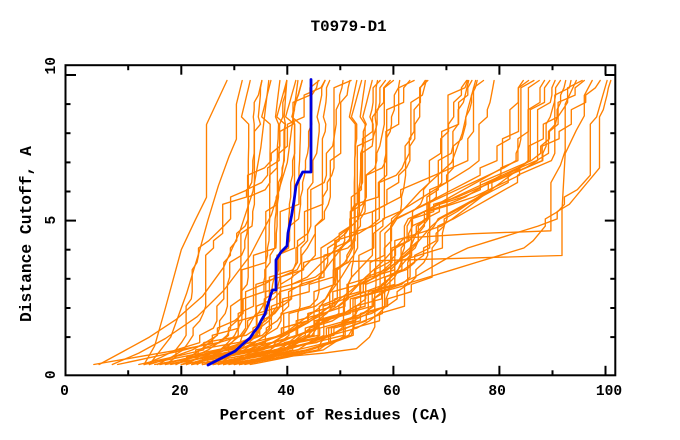  What do you see at coordinates (286, 392) in the screenshot?
I see `svg-text: 40` at bounding box center [286, 392].